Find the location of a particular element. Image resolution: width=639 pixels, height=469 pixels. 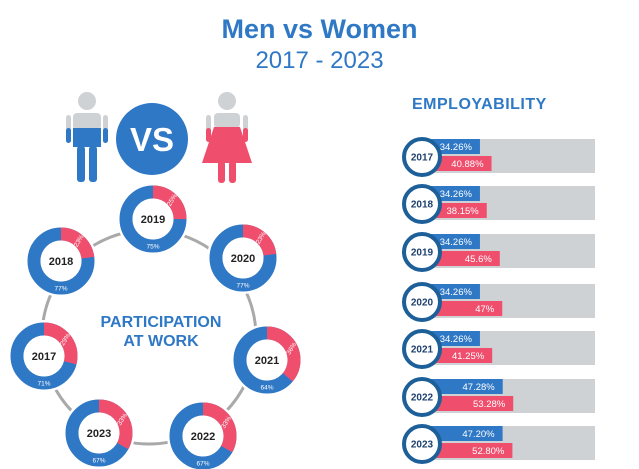

men-pct-label: 75% is located at coordinates (152, 247).